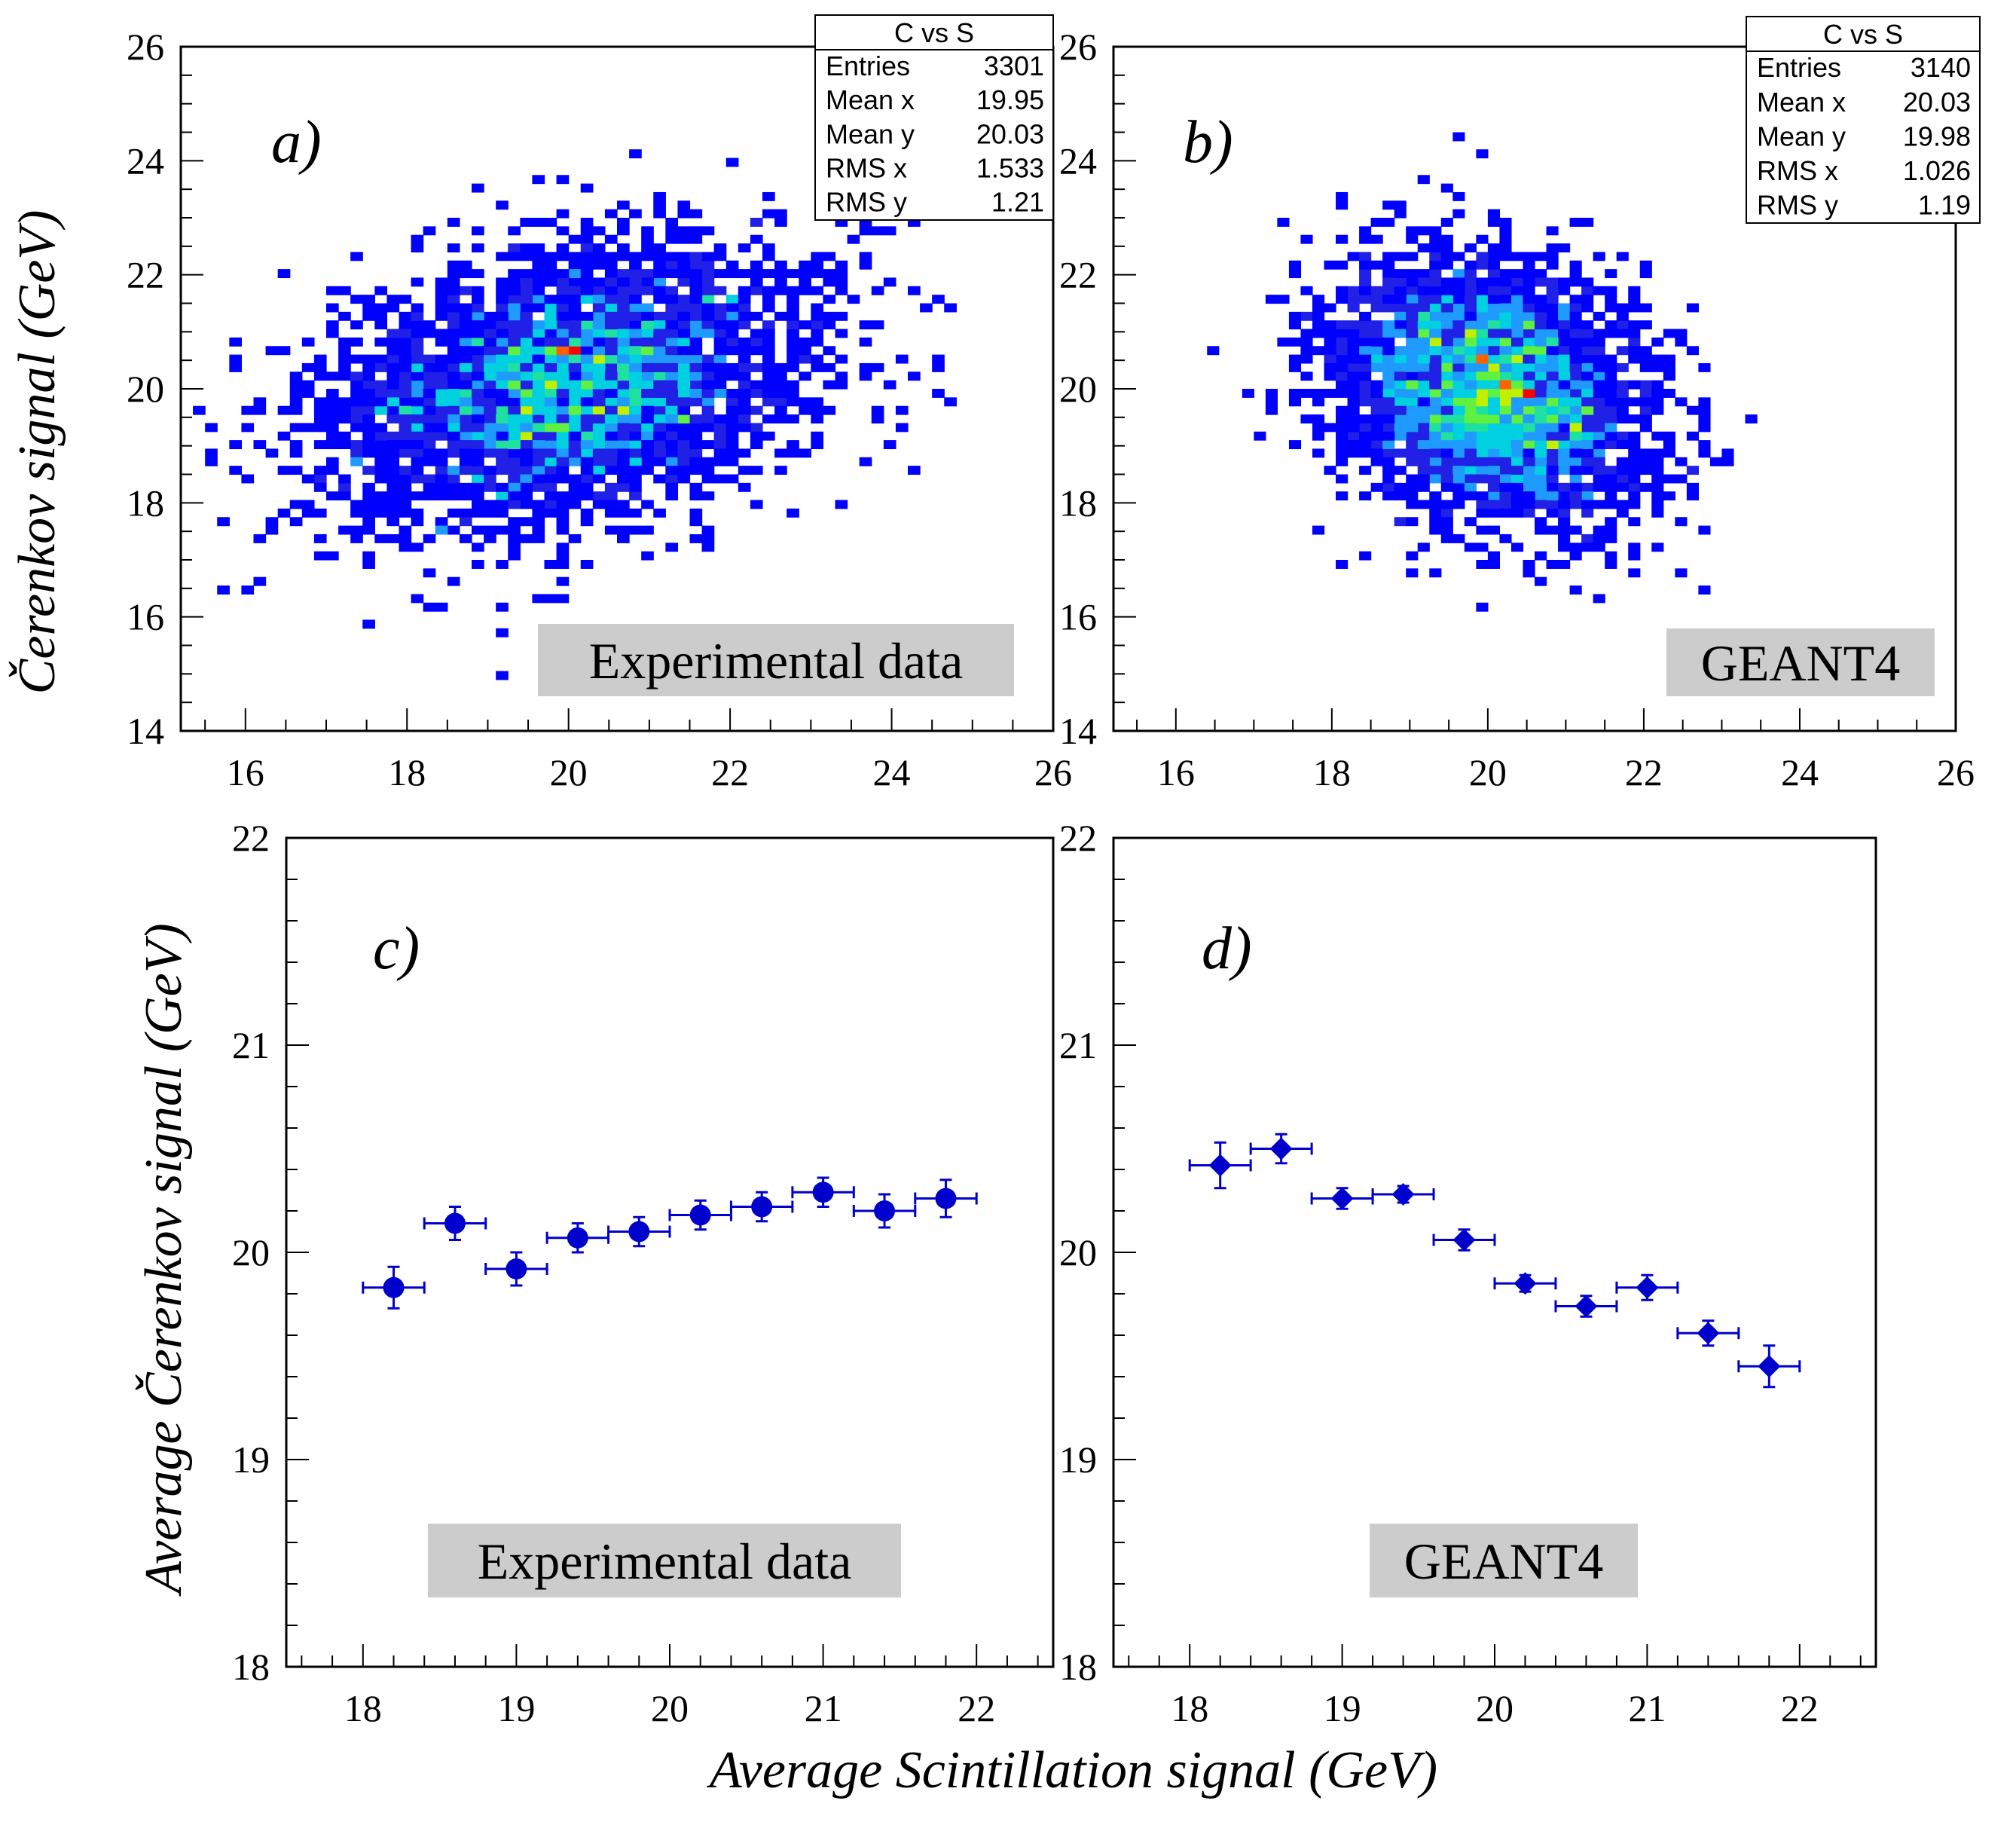  What do you see at coordinates (1494, 1261) in the screenshot?
I see `panel-d-points` at bounding box center [1494, 1261].